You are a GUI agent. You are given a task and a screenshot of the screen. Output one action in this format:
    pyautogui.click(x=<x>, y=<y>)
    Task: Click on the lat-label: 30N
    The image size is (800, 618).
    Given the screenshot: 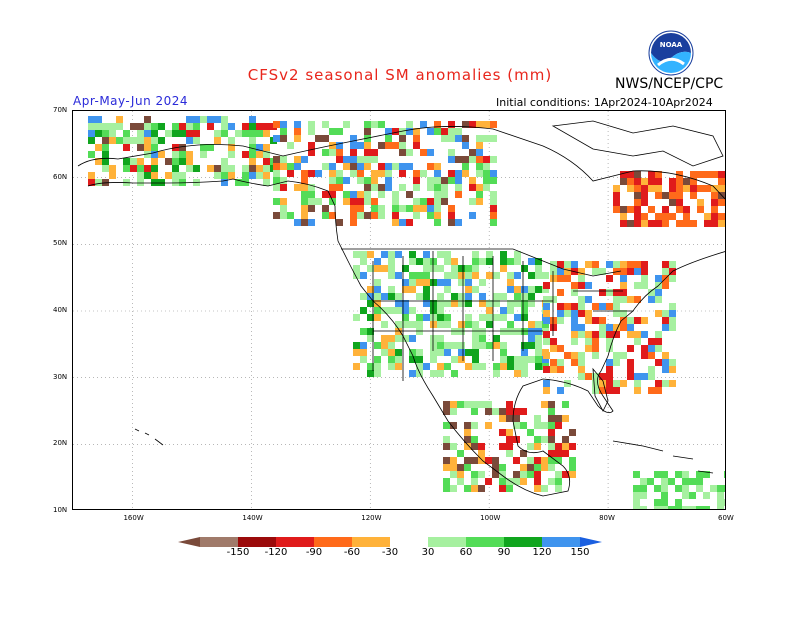 What is the action you would take?
    pyautogui.click(x=60, y=376)
    